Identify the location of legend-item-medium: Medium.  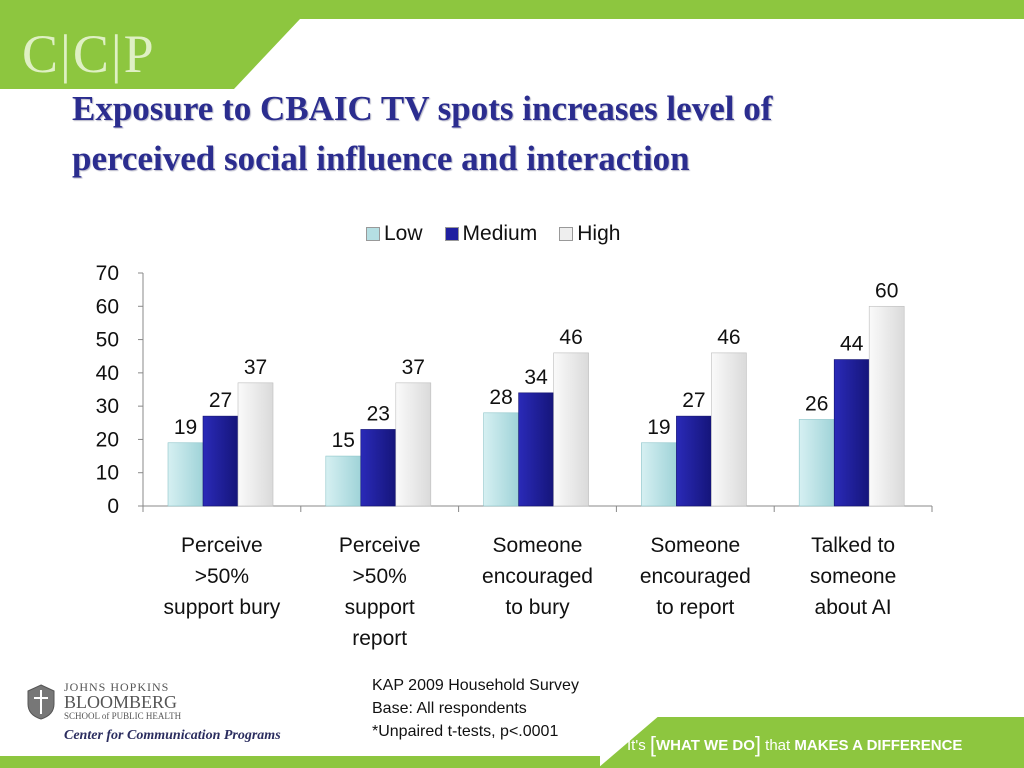
(491, 234).